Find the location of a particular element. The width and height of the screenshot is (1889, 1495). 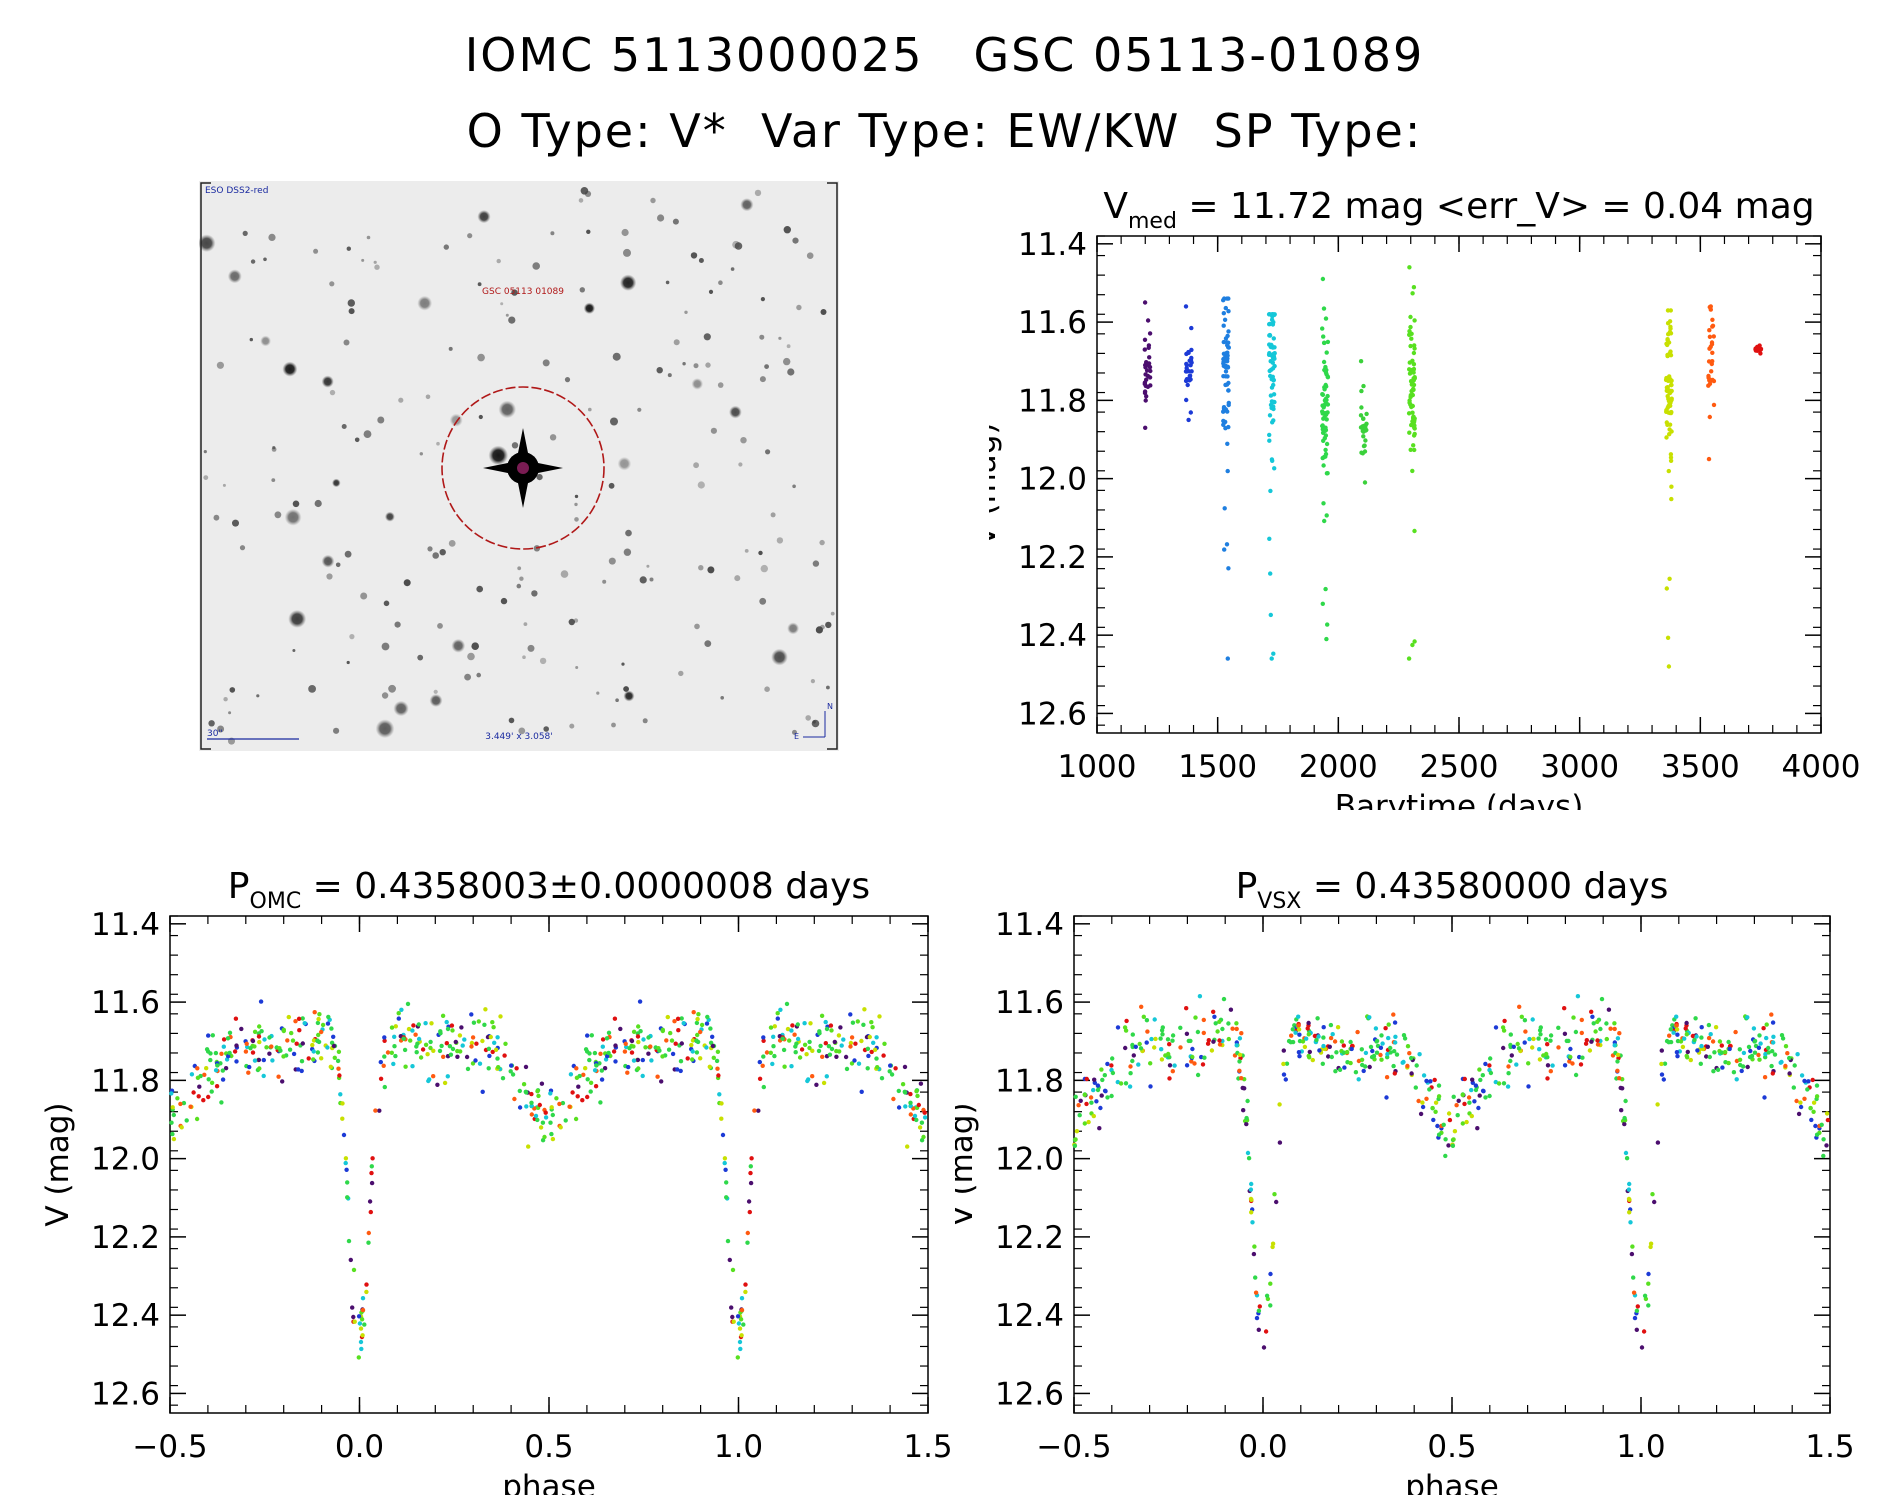

y-tick-label: 11.8 is located at coordinates (1052, 401).